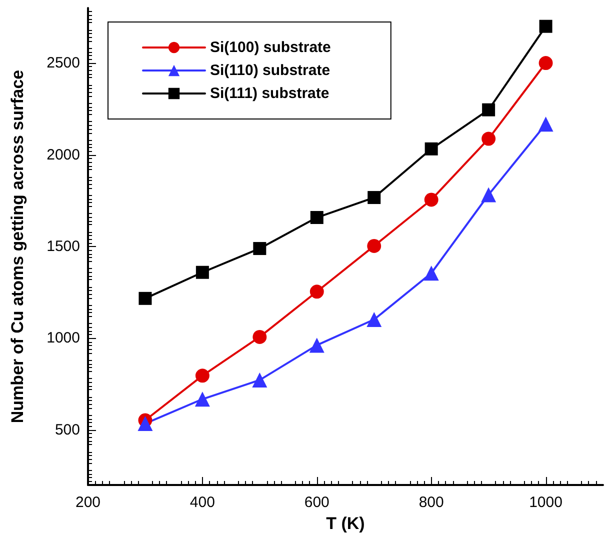  Describe the element at coordinates (270, 70) in the screenshot. I see `legend-label: Si(110) substrate` at that location.